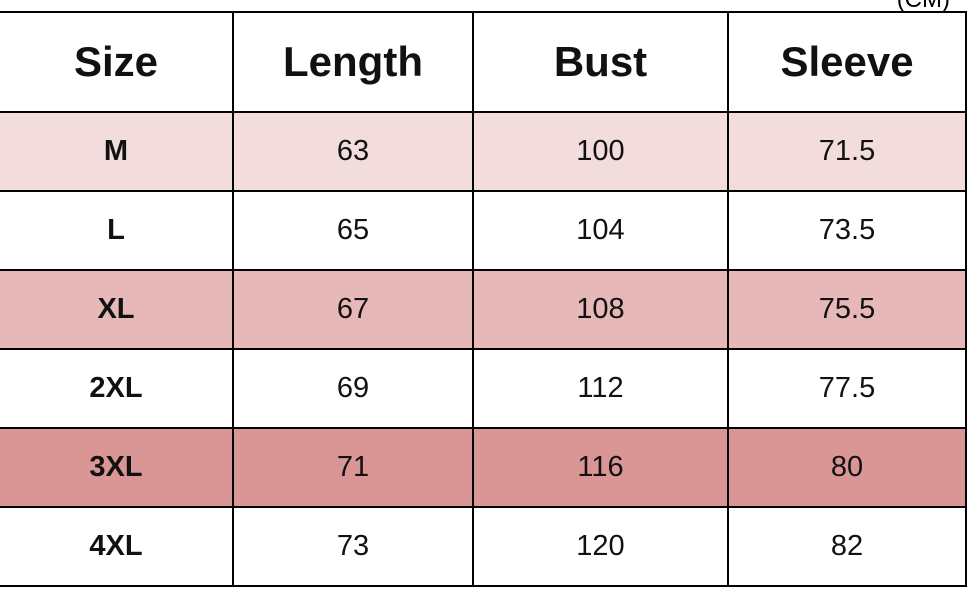  I want to click on size-cell: L, so click(117, 230).